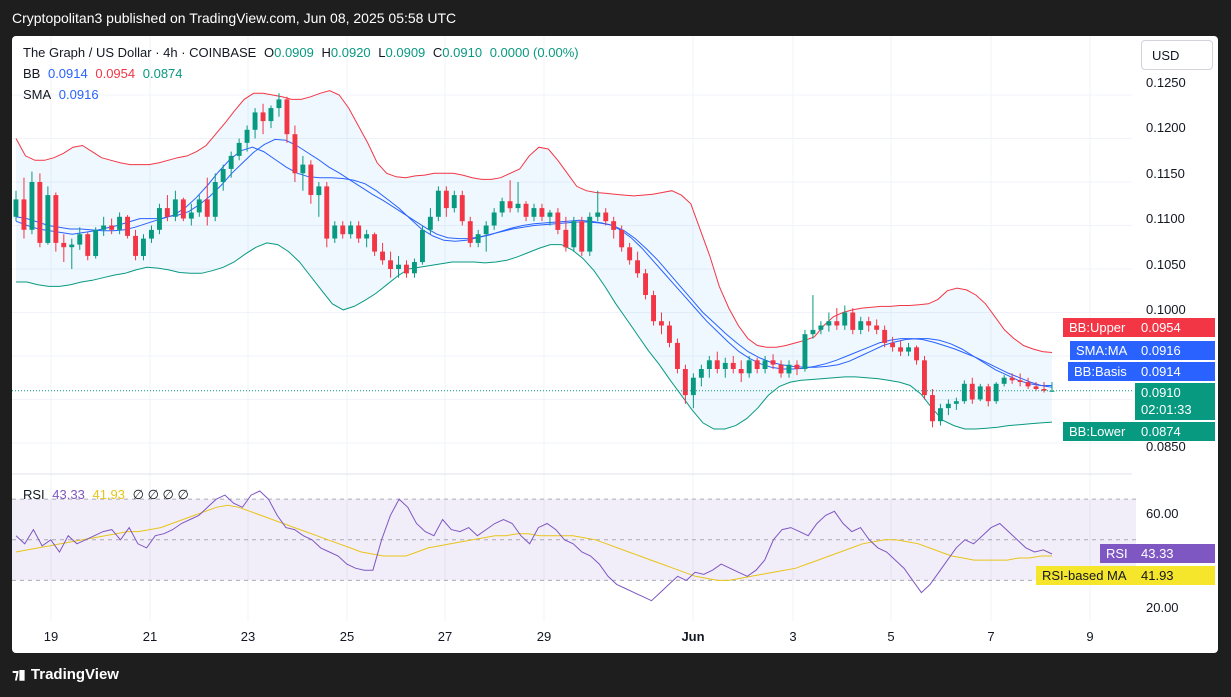 This screenshot has width=1231, height=697. Describe the element at coordinates (544, 636) in the screenshot. I see `time-axis-label: 29` at that location.